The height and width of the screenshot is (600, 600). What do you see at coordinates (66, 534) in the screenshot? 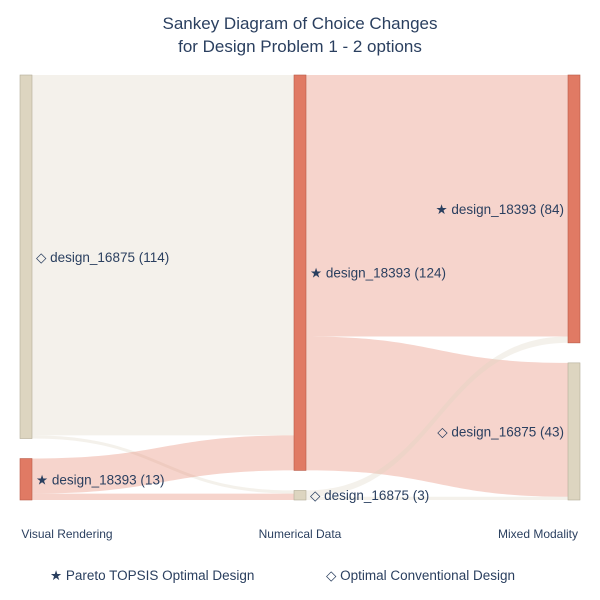
I see `stage-label-0: Visual Rendering` at bounding box center [66, 534].